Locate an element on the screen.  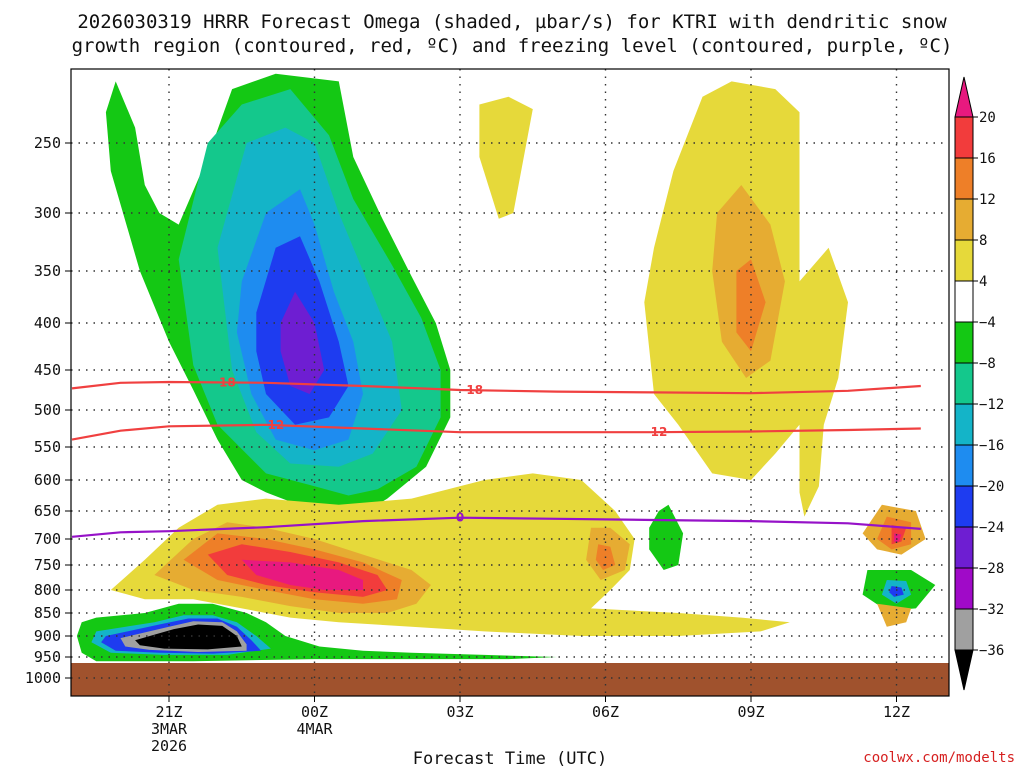
ytick-label-750: 750 is located at coordinates (47, 565).